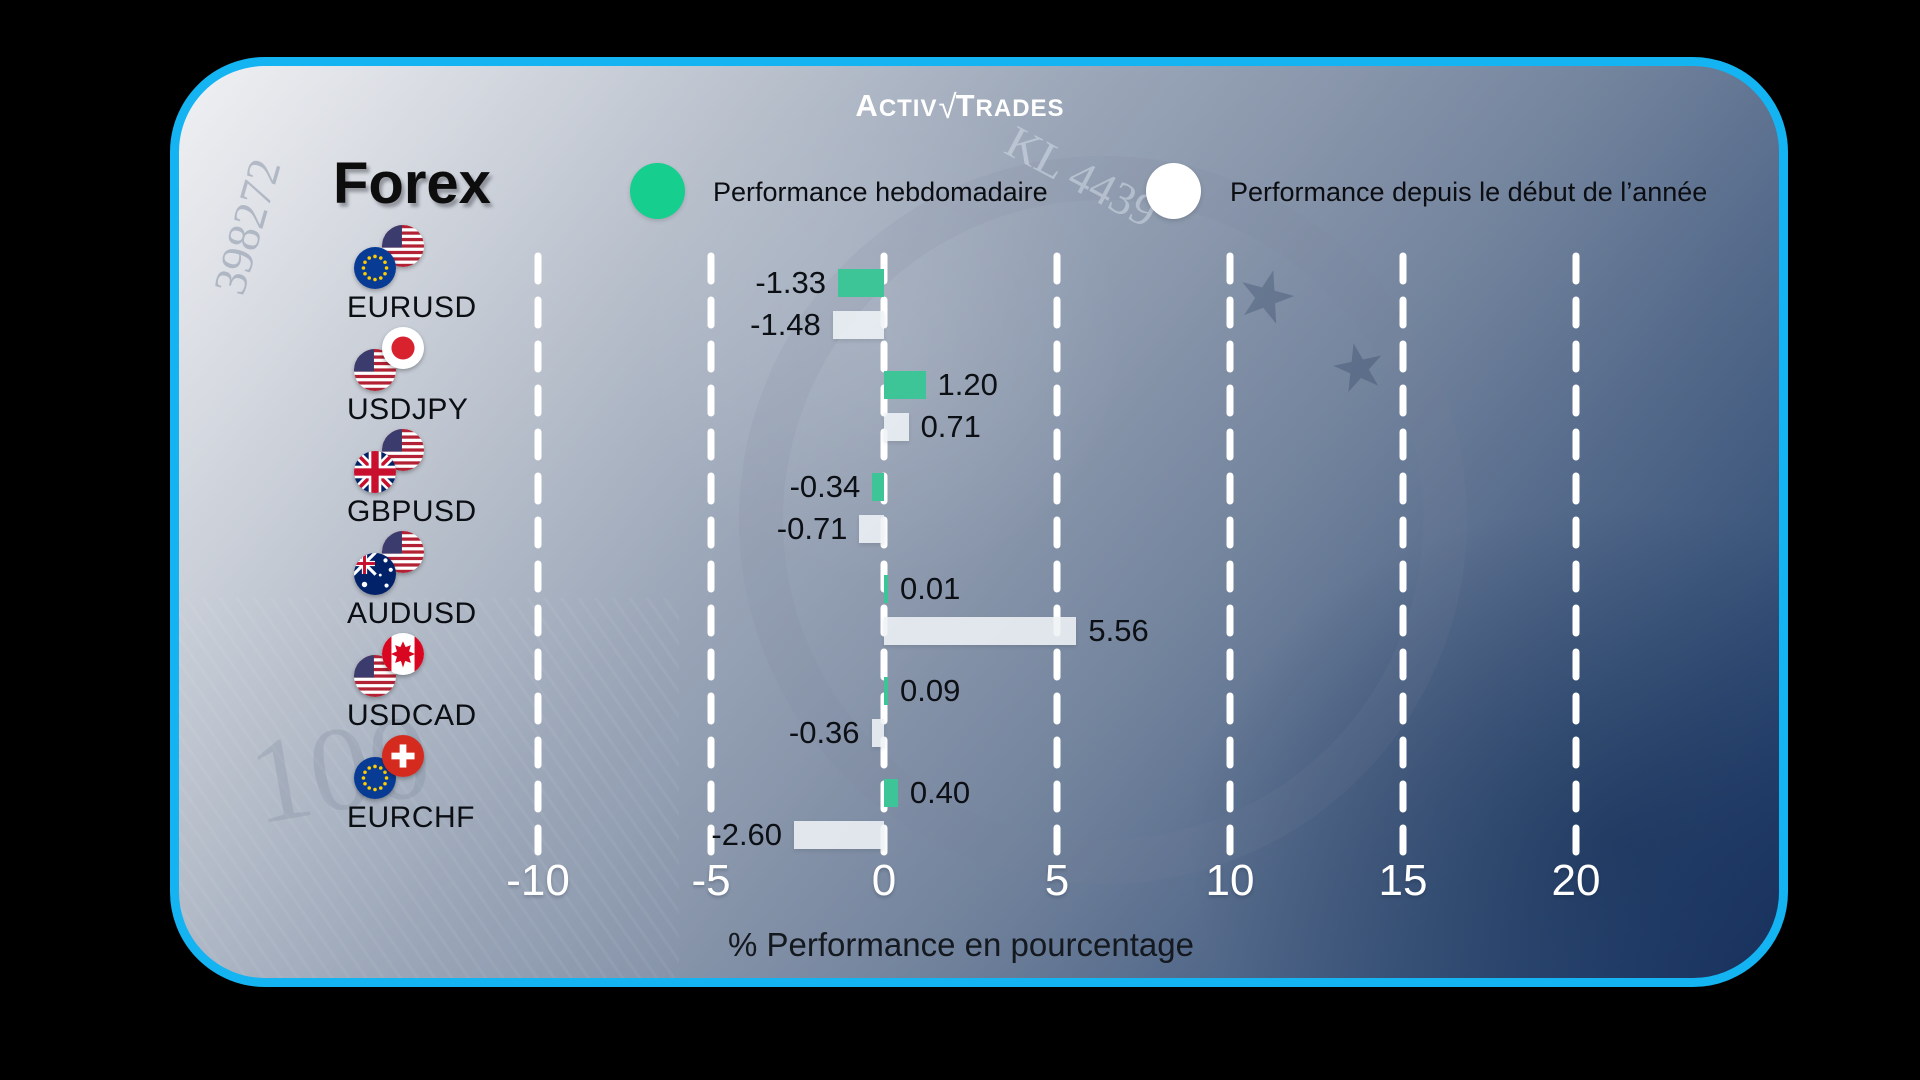 The image size is (1920, 1080). Describe the element at coordinates (1118, 630) in the screenshot. I see `ytd-value-audusd: 5.56` at that location.